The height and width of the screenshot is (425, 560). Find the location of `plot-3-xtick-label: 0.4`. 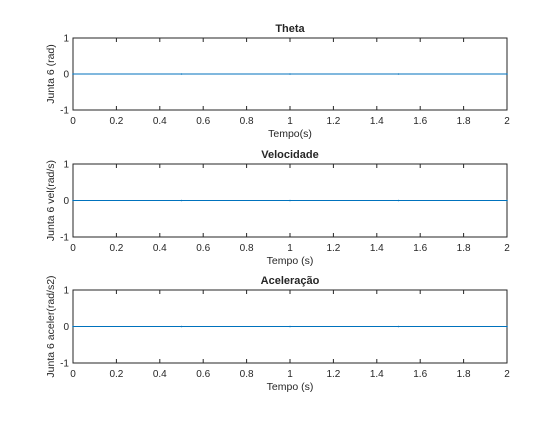

plot-3-xtick-label: 0.4 is located at coordinates (160, 374).